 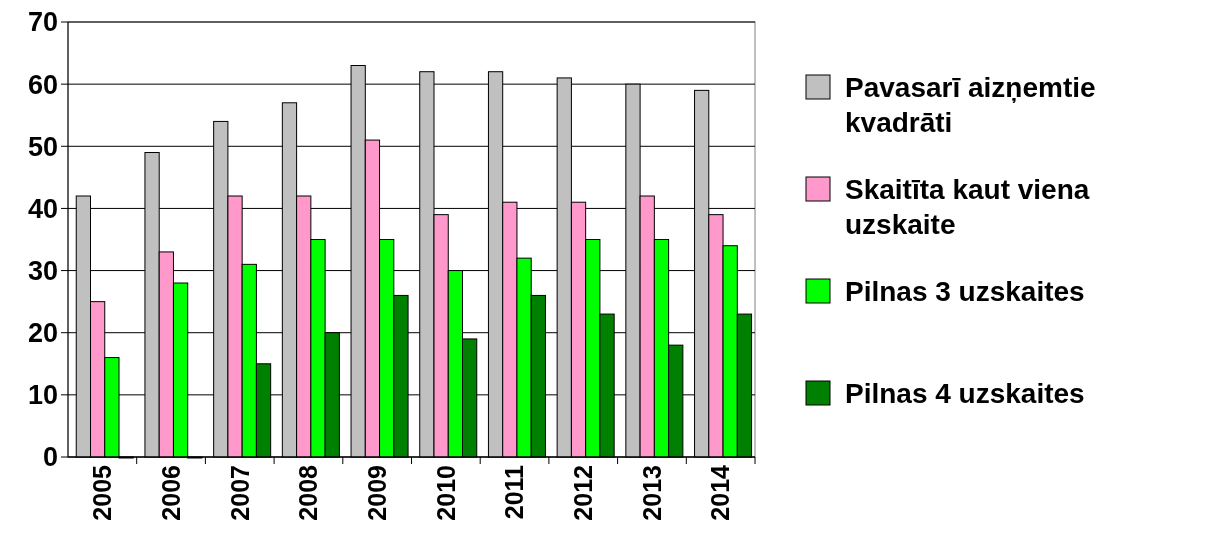 What do you see at coordinates (170, 493) in the screenshot?
I see `x-tick-label: 2006` at bounding box center [170, 493].